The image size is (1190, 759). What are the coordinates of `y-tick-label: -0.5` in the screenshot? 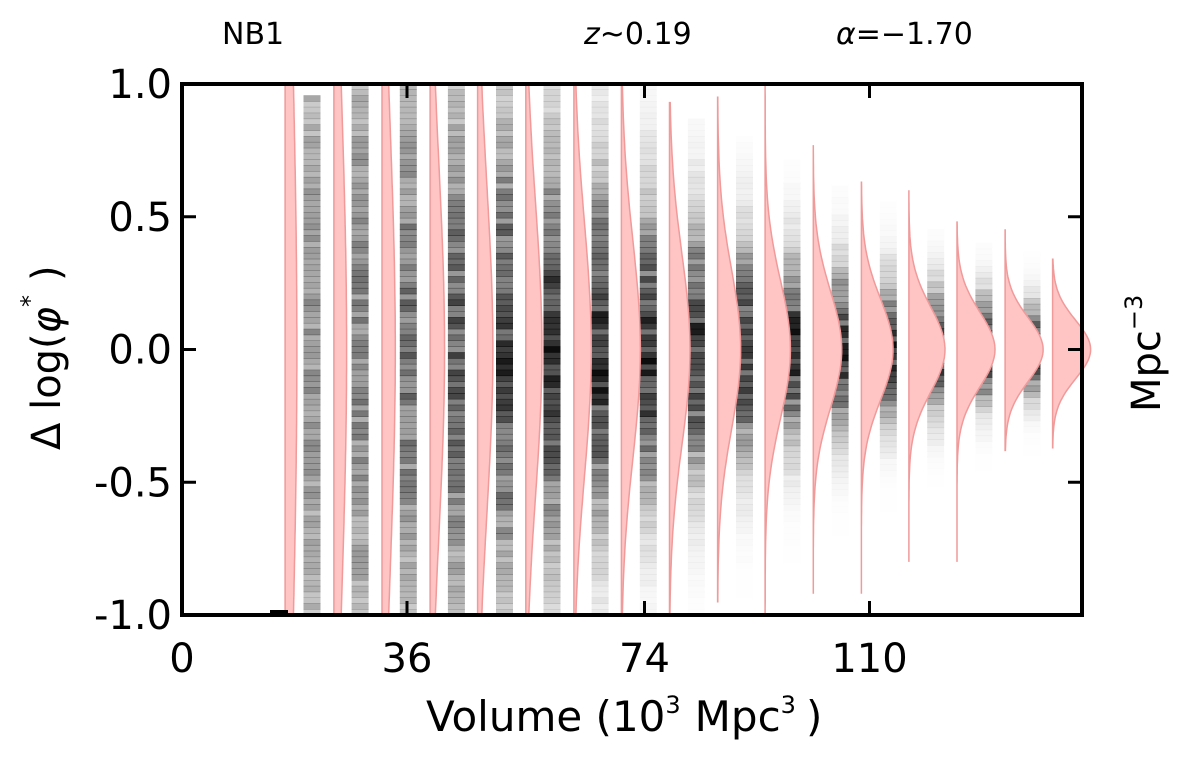 It's located at (133, 483).